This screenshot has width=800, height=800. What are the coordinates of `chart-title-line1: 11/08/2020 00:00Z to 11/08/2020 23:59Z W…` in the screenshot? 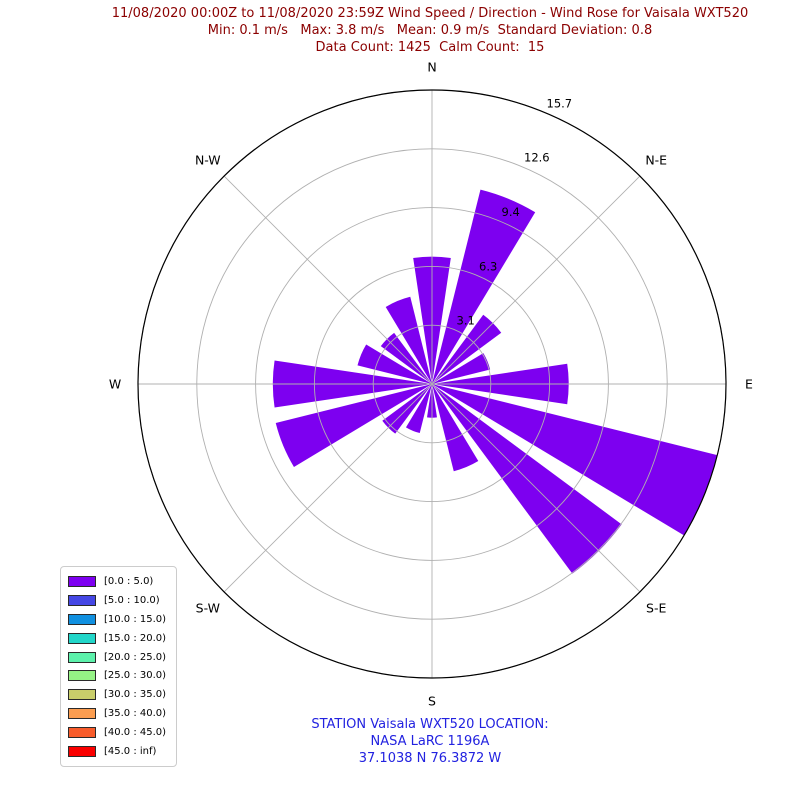 It's located at (430, 13).